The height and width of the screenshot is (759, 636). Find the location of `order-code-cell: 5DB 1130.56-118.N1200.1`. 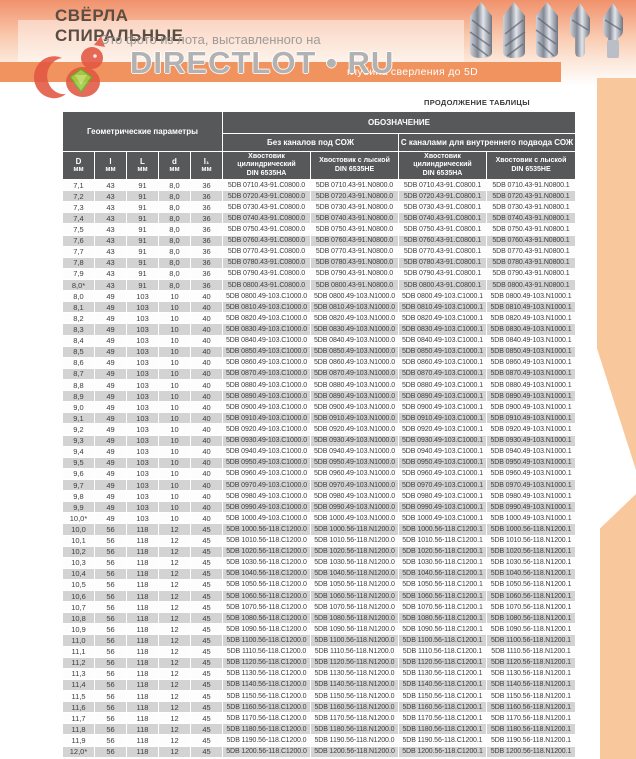

order-code-cell: 5DB 1130.56-118.N1200.1 is located at coordinates (531, 673).